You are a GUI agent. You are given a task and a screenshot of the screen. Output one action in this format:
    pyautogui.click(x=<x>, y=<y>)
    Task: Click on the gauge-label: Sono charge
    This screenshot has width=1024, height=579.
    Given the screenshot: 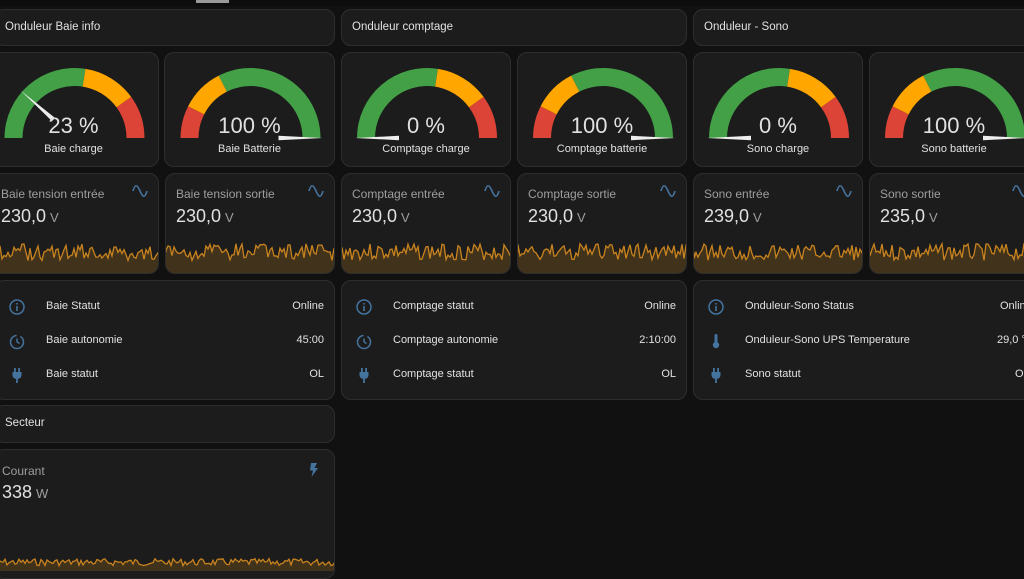 What is the action you would take?
    pyautogui.click(x=778, y=149)
    